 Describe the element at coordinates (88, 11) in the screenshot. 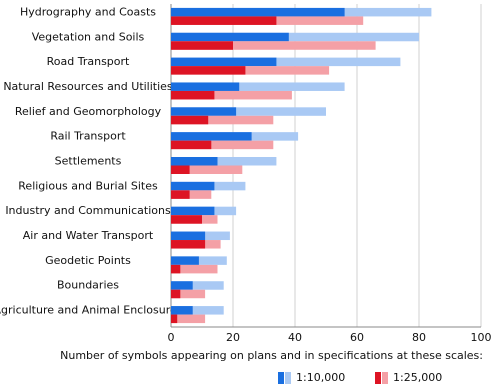

I see `y-tick-label: Hydrography and Coasts` at that location.